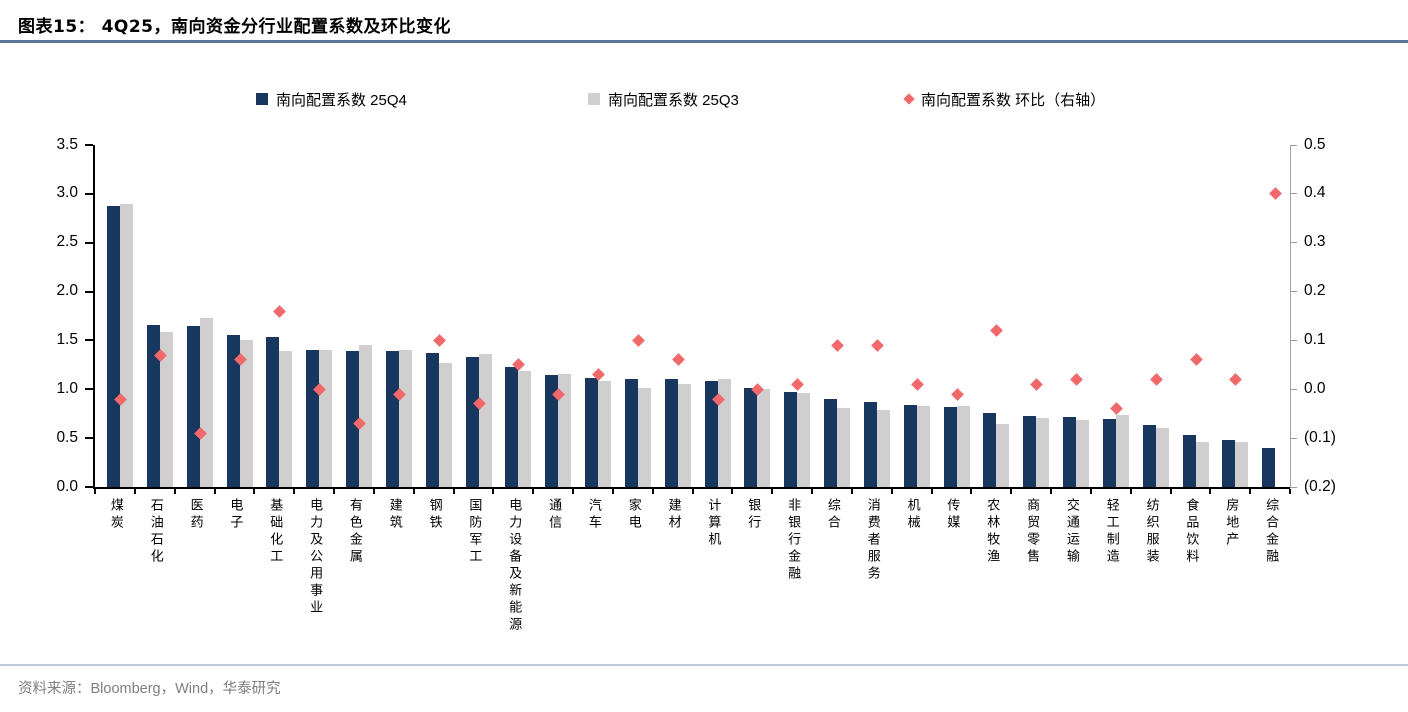 Image resolution: width=1408 pixels, height=712 pixels. What do you see at coordinates (952, 515) in the screenshot?
I see `x-axis-label: 传媒` at bounding box center [952, 515].